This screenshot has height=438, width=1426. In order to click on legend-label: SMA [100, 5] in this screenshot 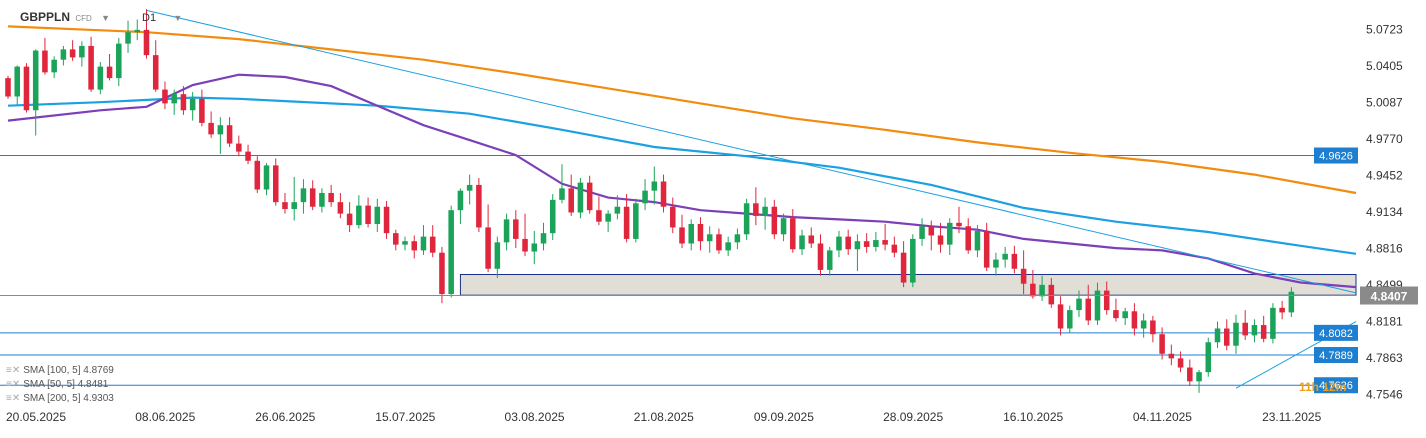, I will do `click(52, 370)`.